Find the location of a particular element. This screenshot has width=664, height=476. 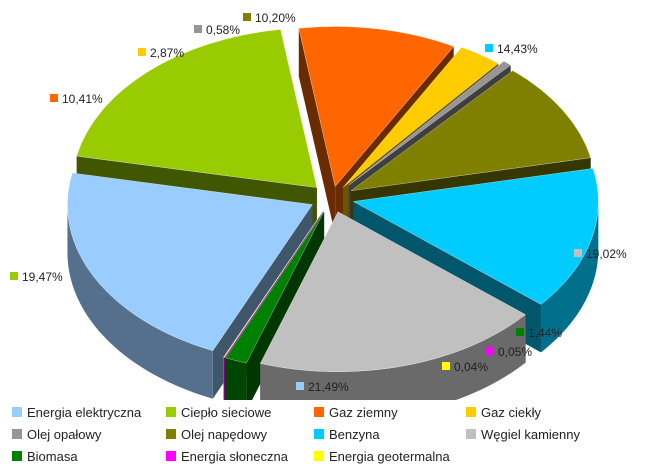

legend-item-6: Olej napędowy is located at coordinates (216, 434).